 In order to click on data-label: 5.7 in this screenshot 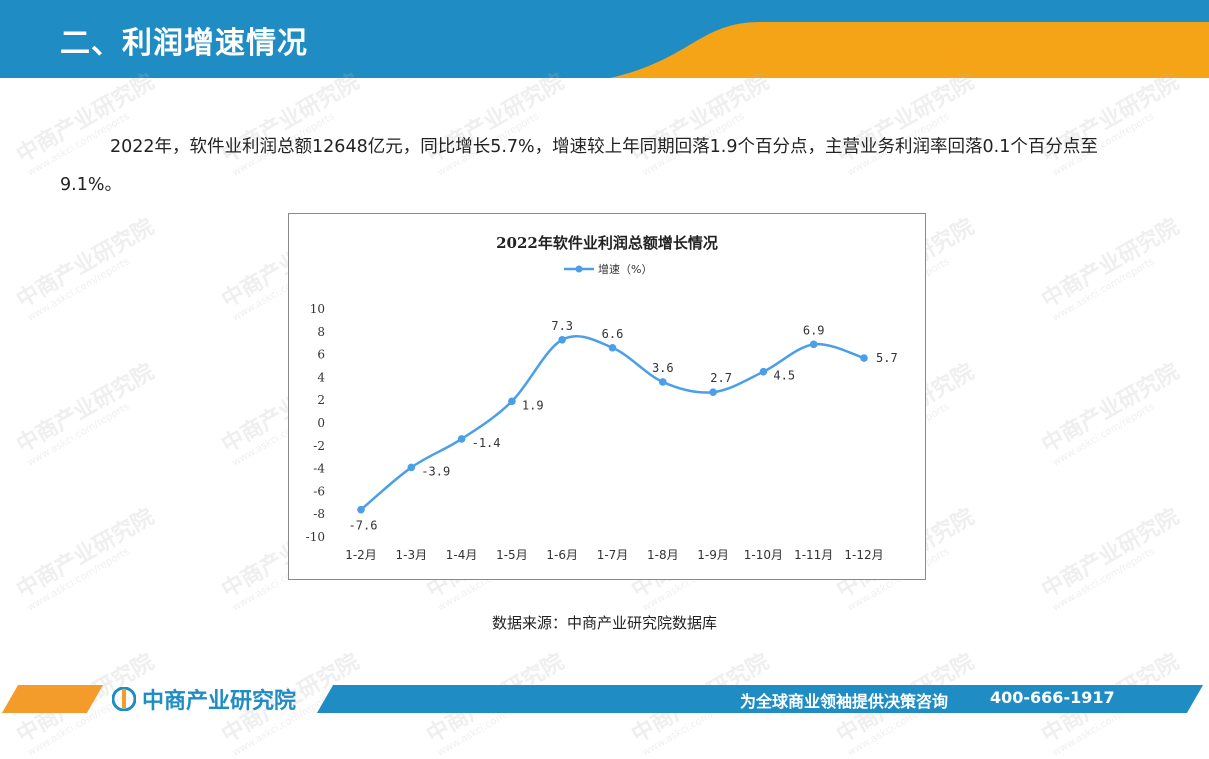, I will do `click(887, 358)`.